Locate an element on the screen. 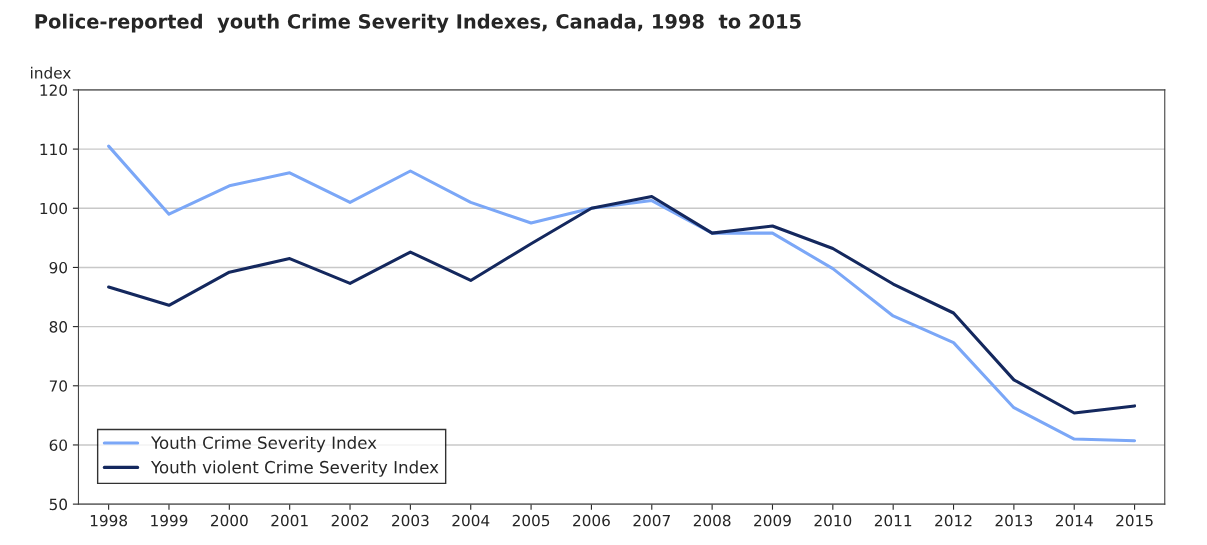  x-tick-label: 2011 is located at coordinates (893, 520).